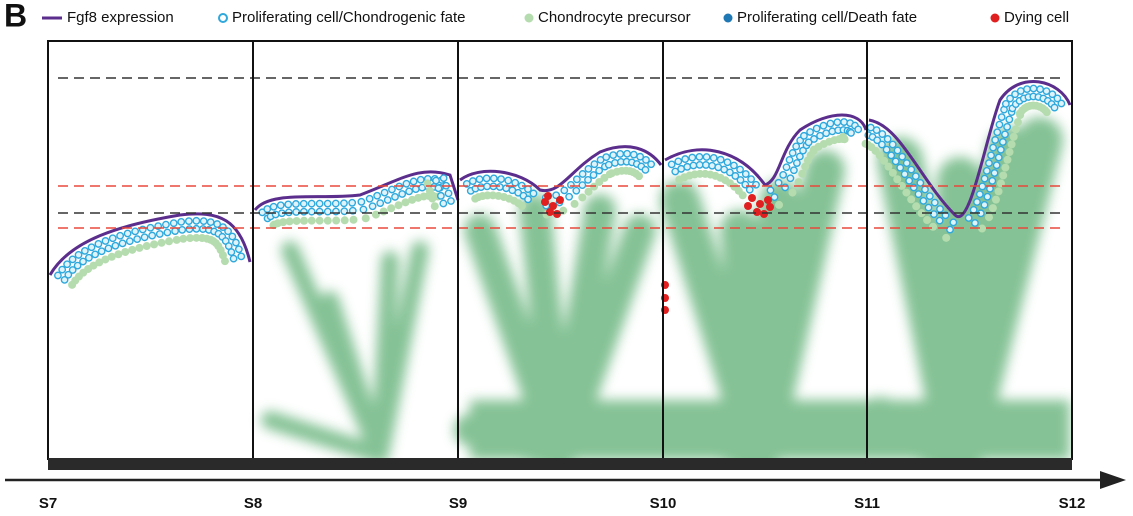 The height and width of the screenshot is (516, 1133). I want to click on stage-label: S8, so click(253, 503).